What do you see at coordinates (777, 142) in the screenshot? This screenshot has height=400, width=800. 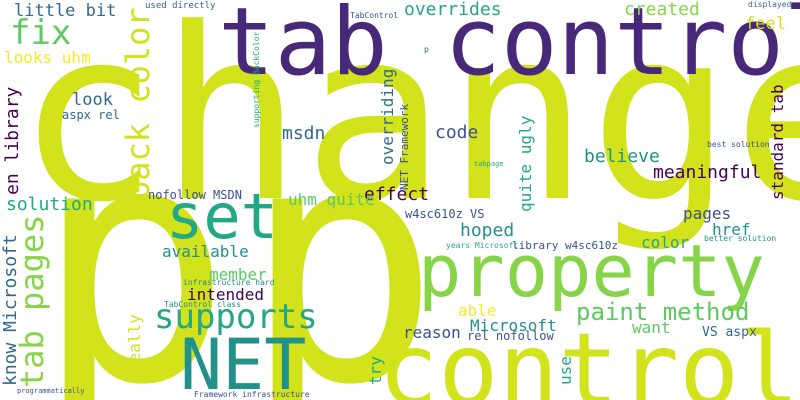 I see `word-standard-tab: standard tab` at bounding box center [777, 142].